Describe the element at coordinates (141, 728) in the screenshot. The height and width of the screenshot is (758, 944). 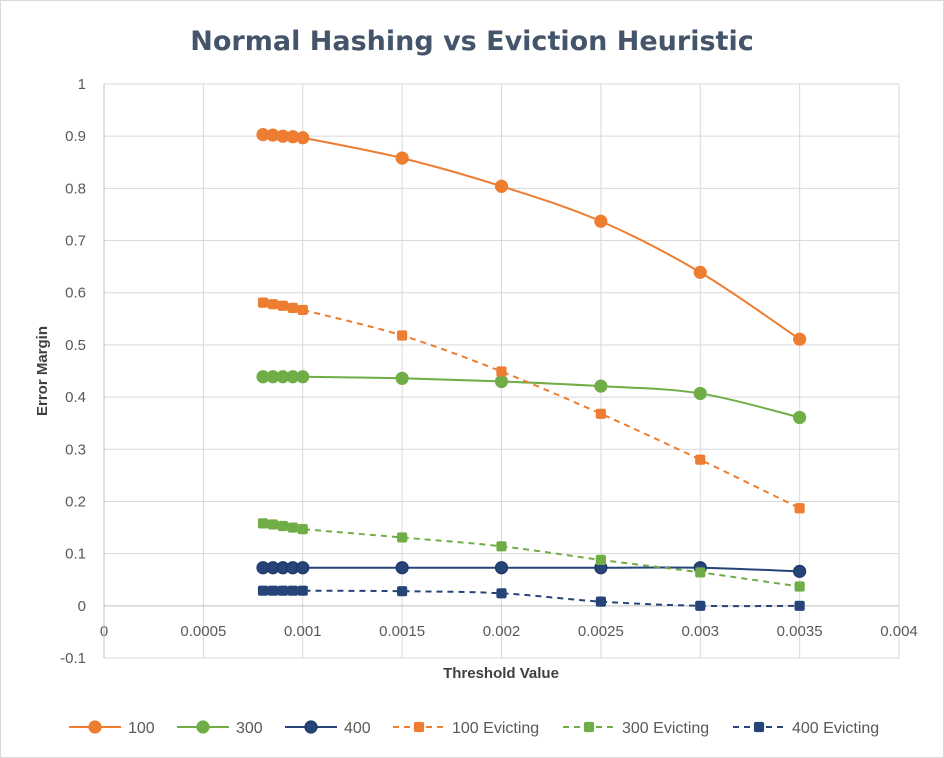
I see `legend-label: 100` at that location.